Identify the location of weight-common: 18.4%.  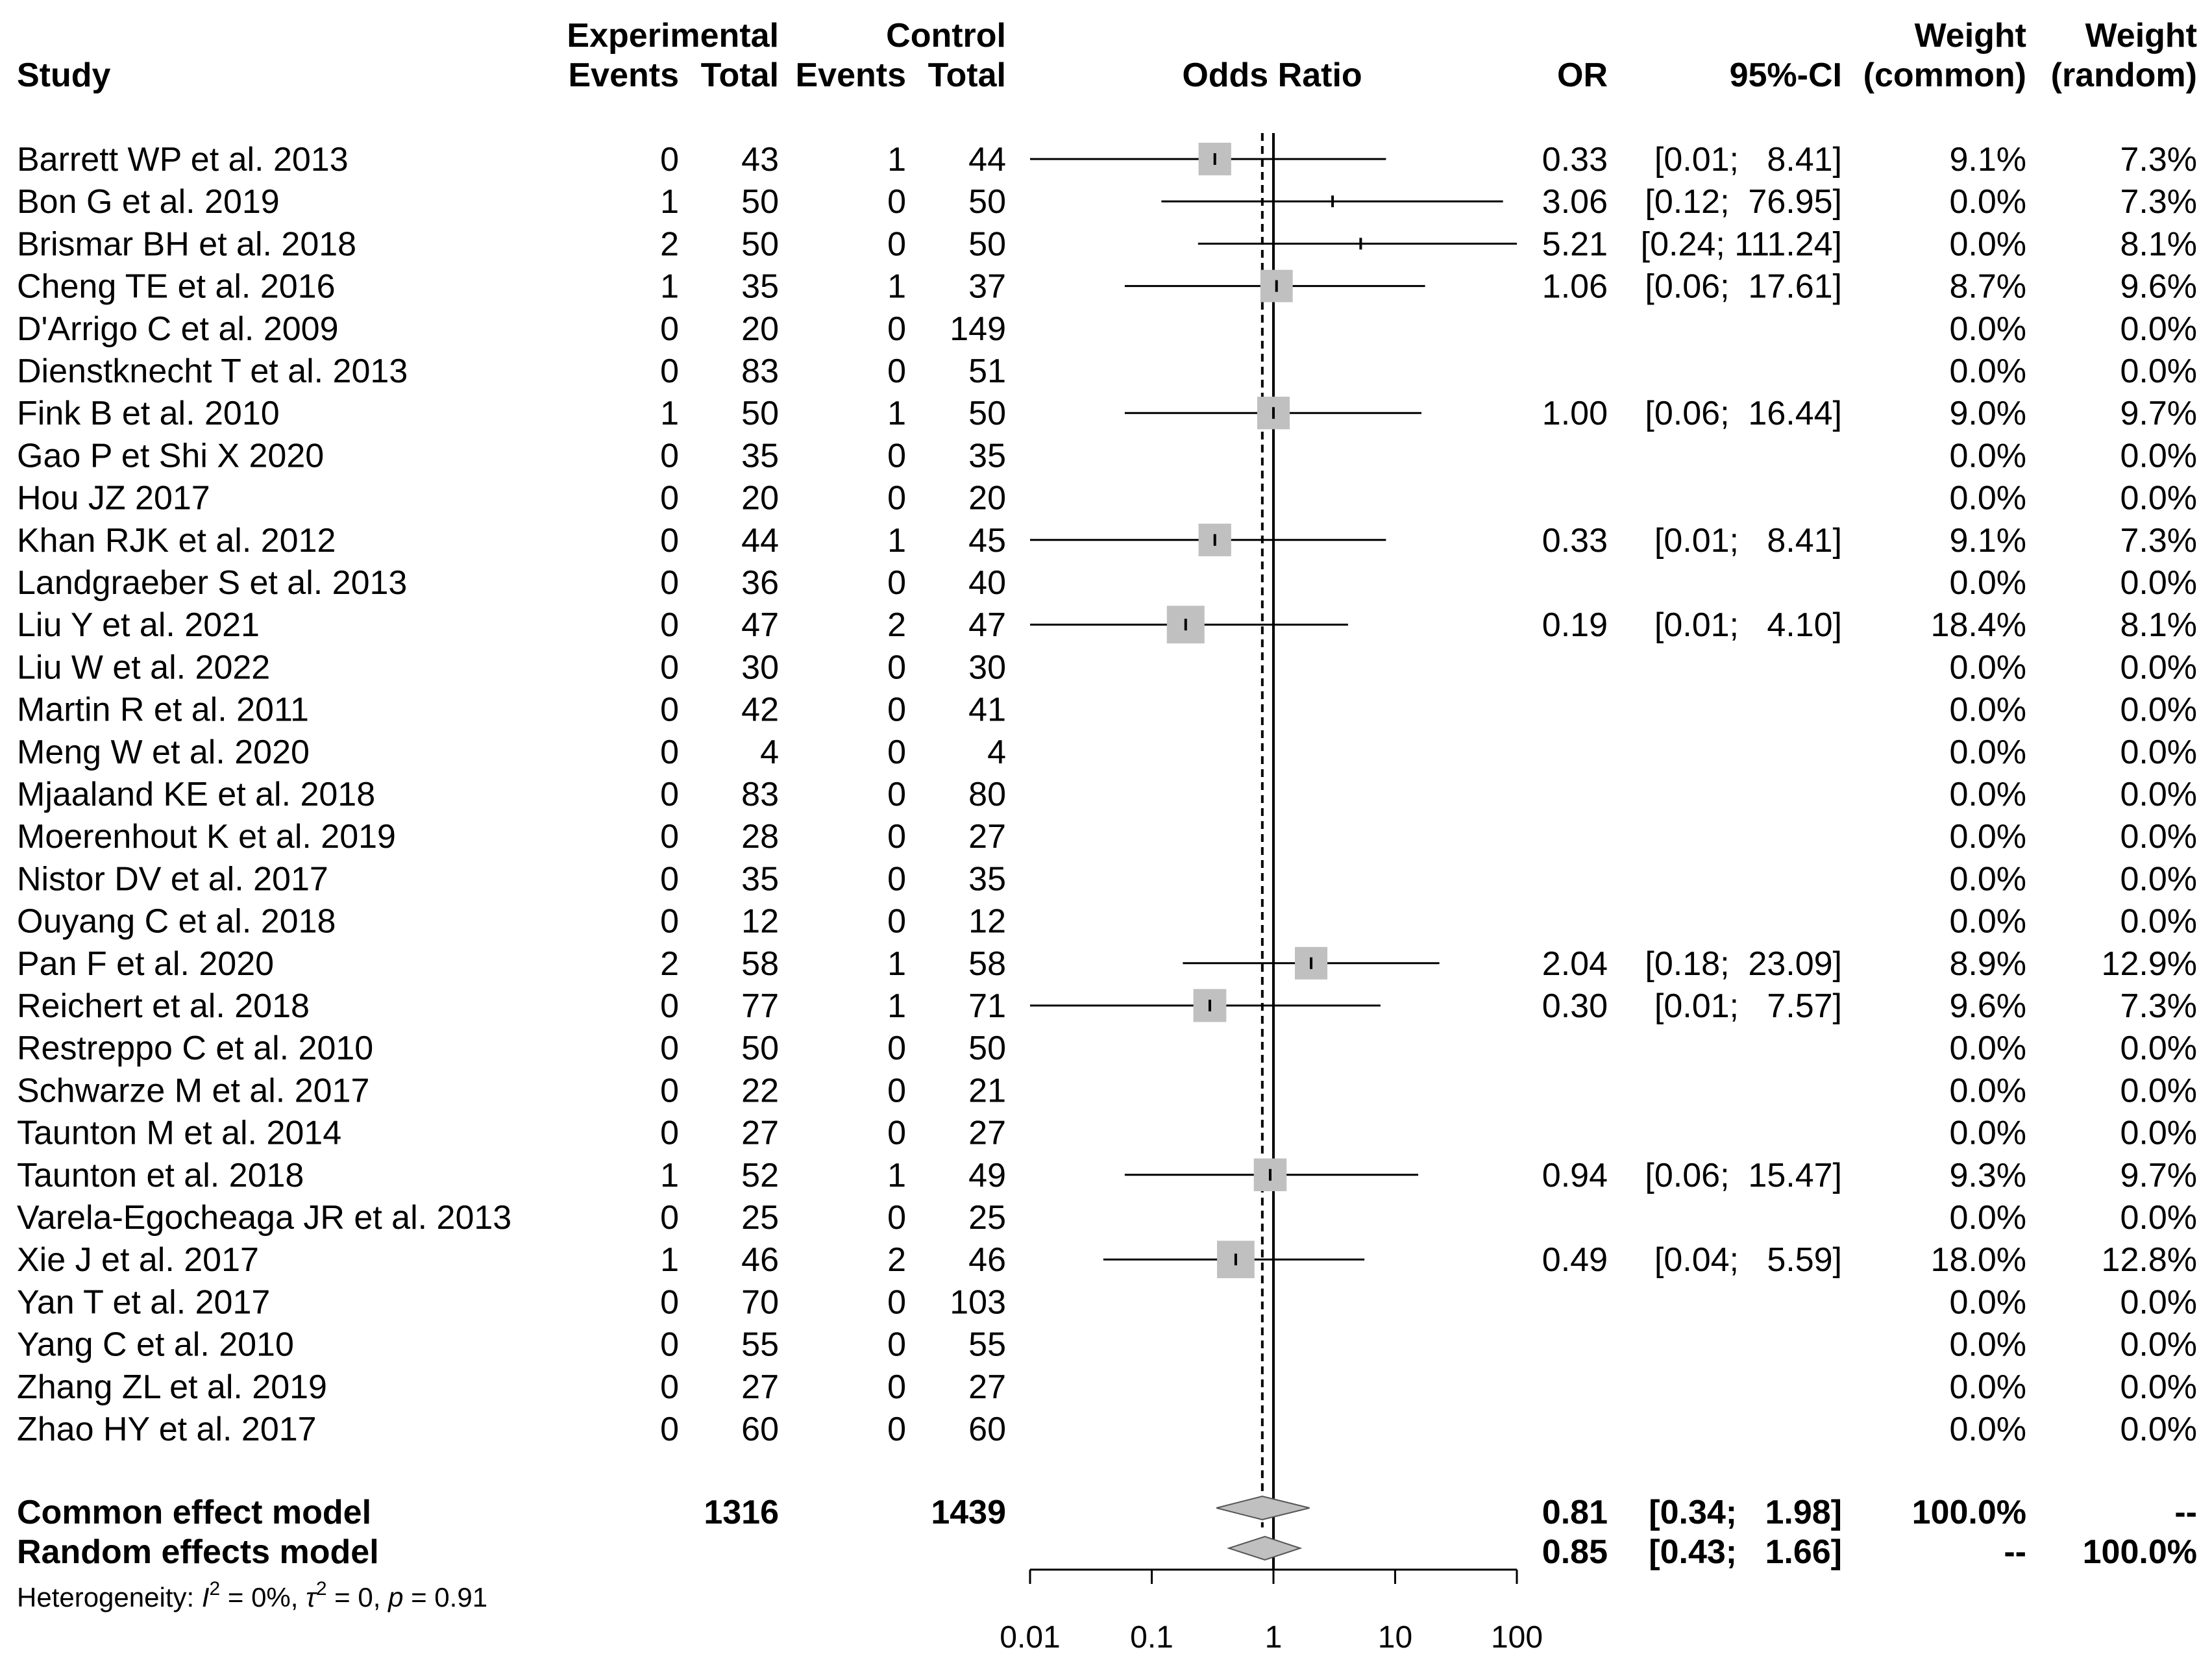
(1978, 625).